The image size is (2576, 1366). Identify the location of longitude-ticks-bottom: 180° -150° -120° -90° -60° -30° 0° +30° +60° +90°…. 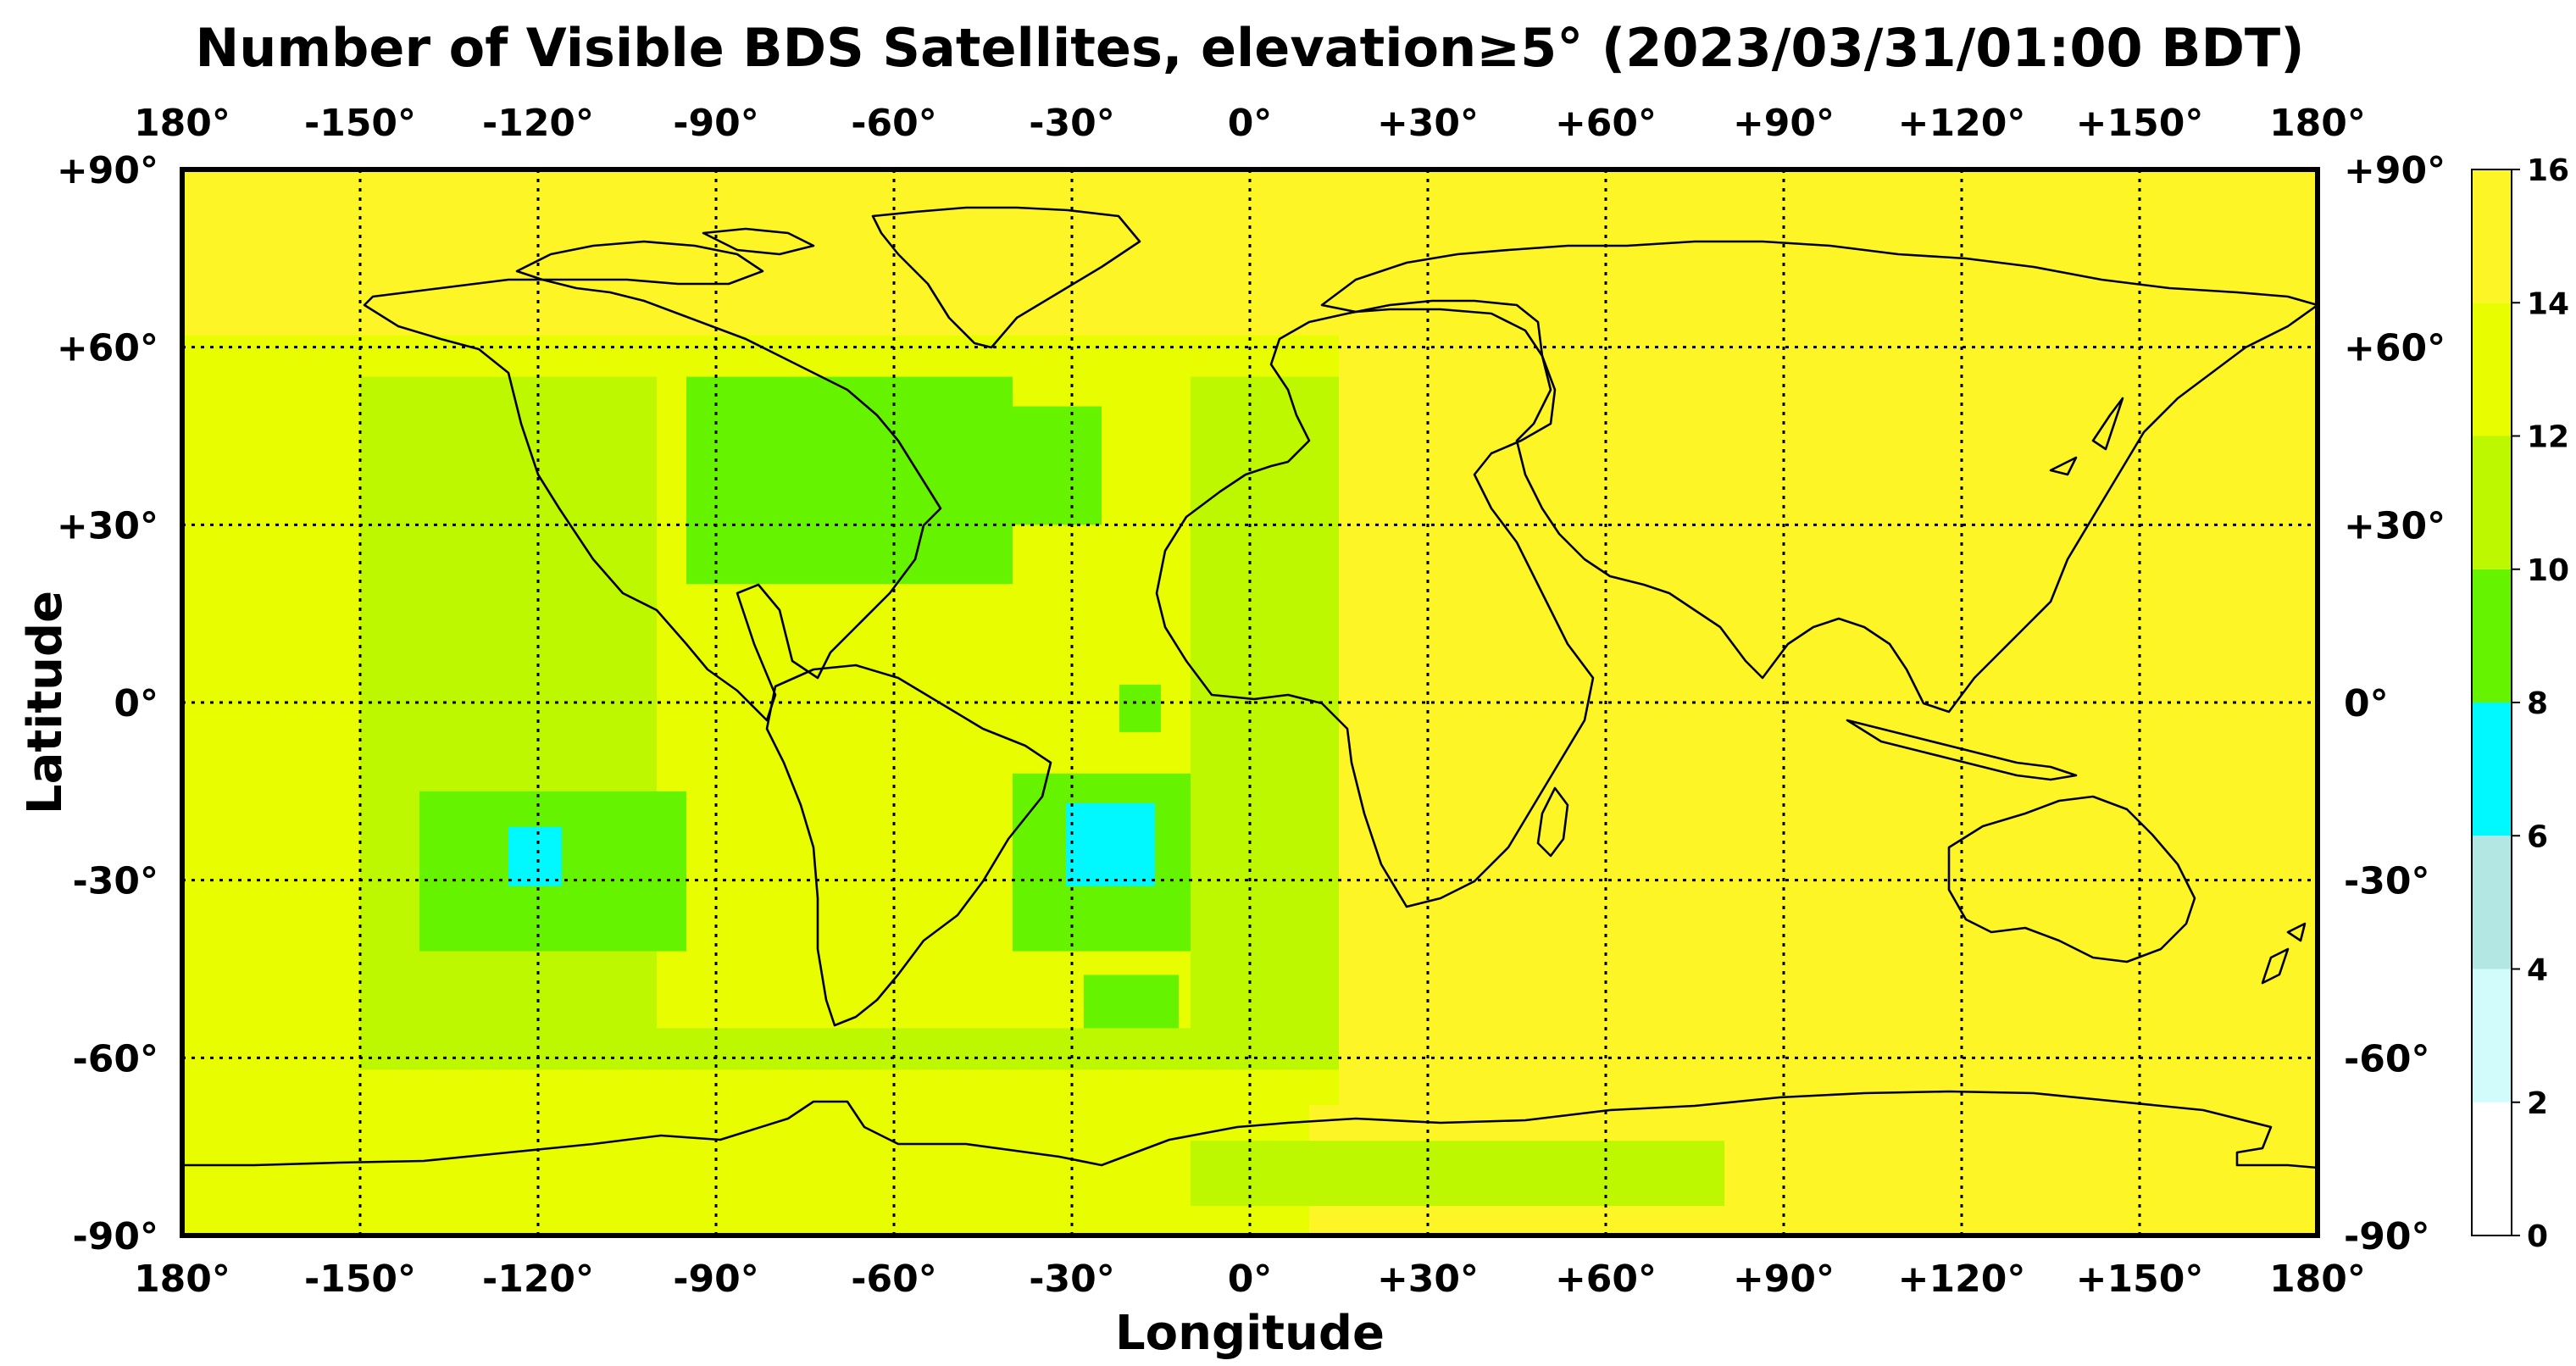
(1250, 1279).